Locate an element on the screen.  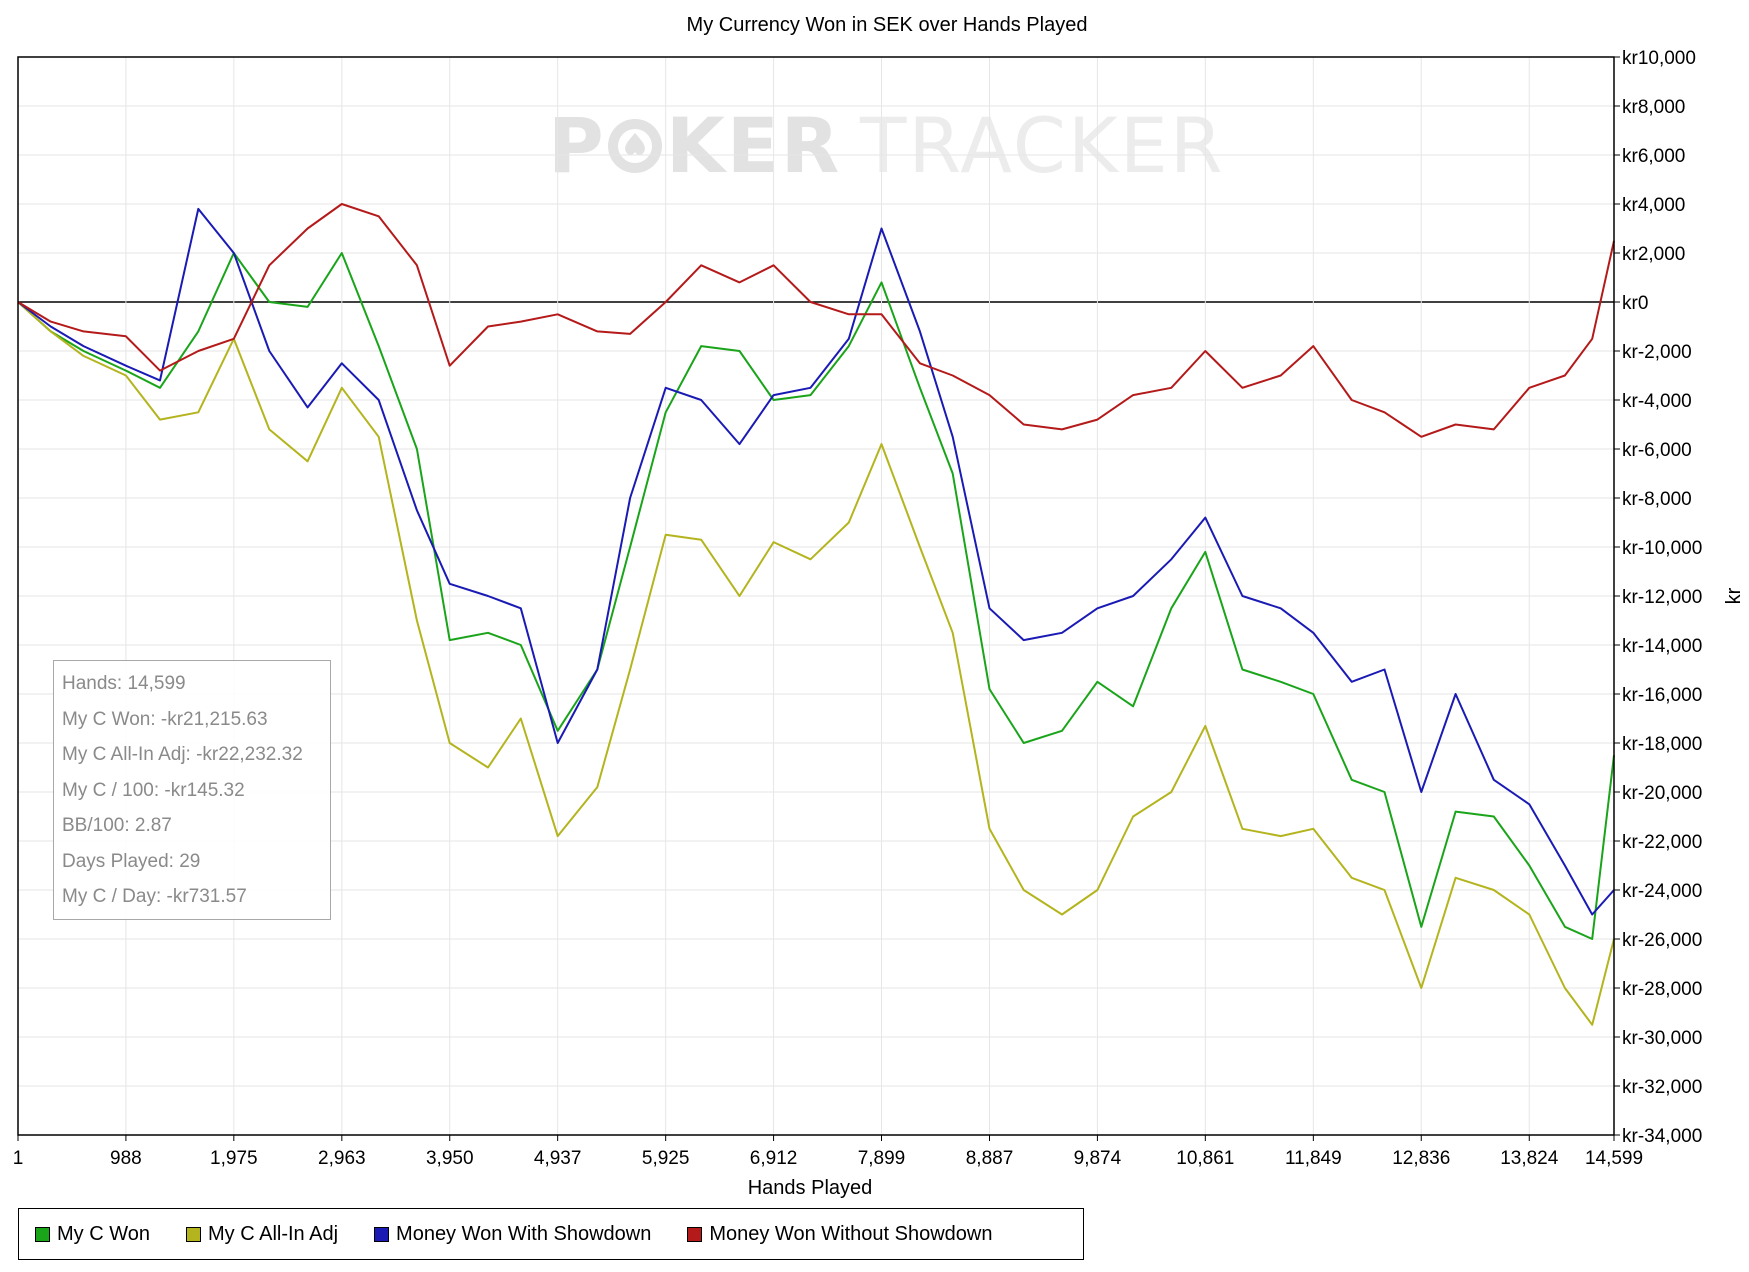
x-tick-label: 1,975 is located at coordinates (234, 1158).